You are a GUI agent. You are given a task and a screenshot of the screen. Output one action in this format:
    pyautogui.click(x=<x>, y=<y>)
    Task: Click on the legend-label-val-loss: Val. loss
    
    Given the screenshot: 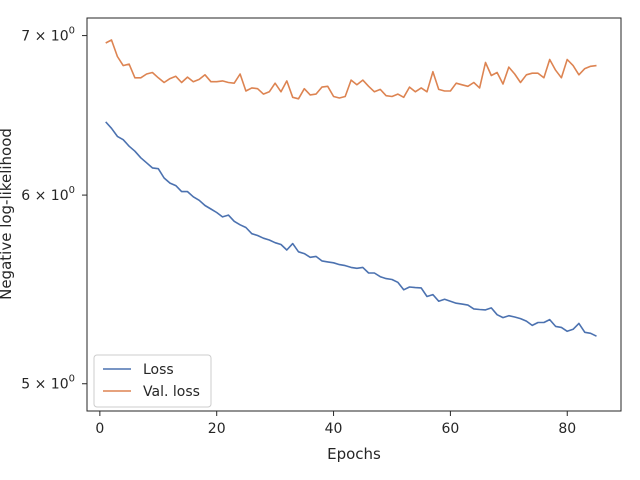 What is the action you would take?
    pyautogui.click(x=171, y=392)
    